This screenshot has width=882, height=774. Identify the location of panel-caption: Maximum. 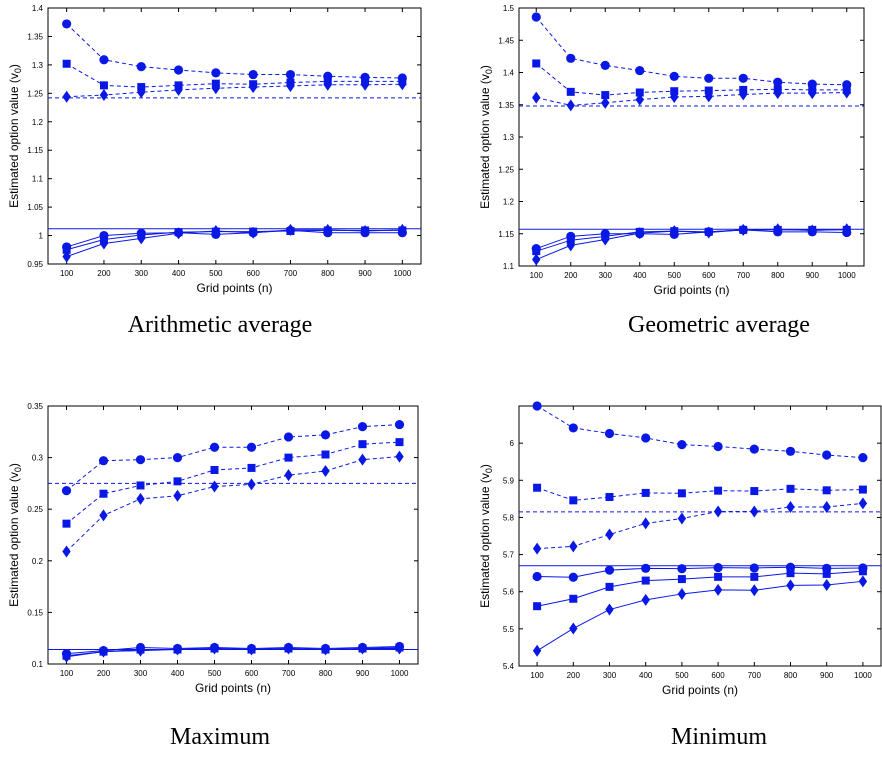
(220, 737).